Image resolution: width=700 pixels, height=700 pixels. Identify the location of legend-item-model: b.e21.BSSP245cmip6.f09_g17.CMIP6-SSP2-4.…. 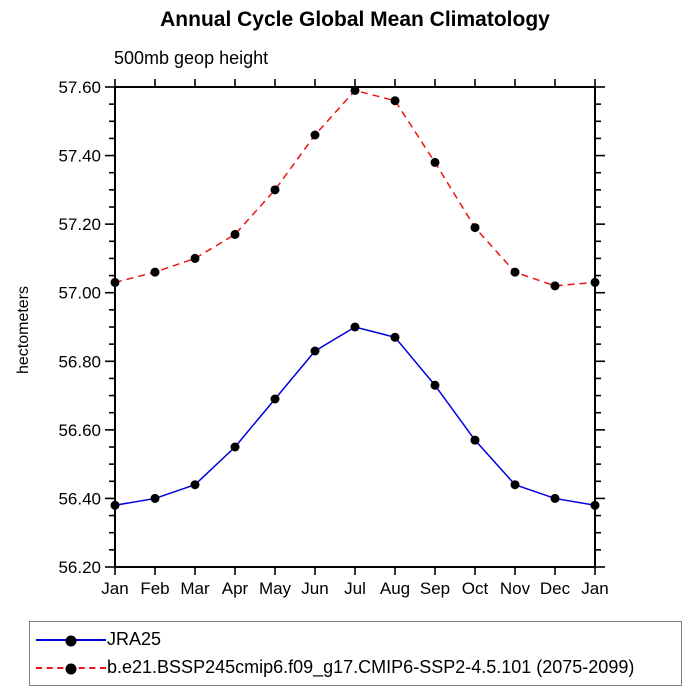
(355, 668).